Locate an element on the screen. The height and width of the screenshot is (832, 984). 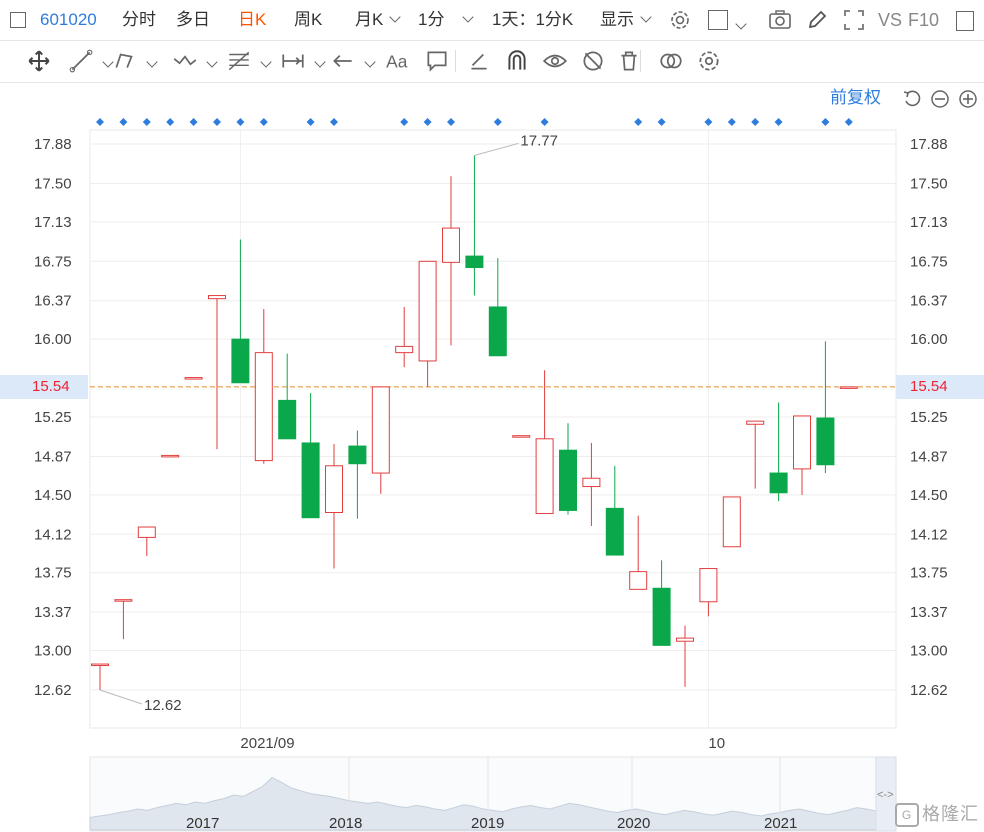
zoom-out-icon is located at coordinates (940, 99).